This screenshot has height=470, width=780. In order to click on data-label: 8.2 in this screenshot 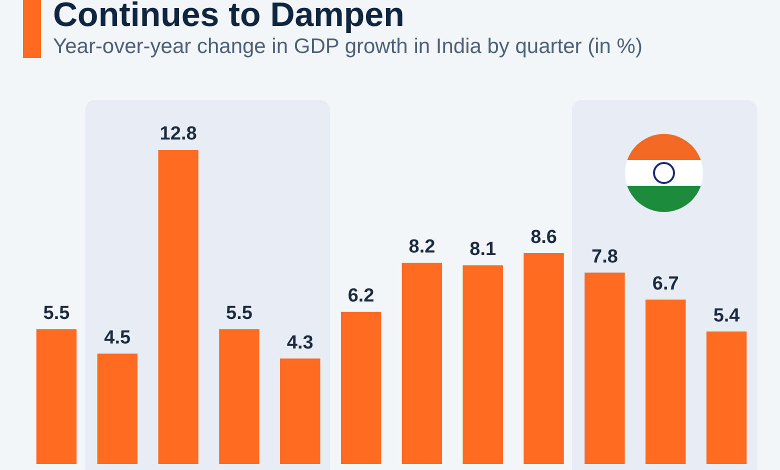, I will do `click(422, 247)`.